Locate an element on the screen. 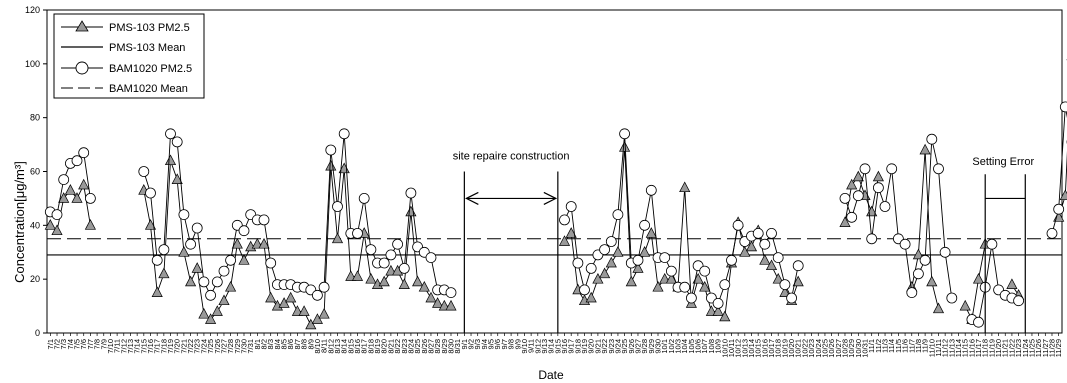 This screenshot has width=1067, height=383. x-tick-label: 10/10 is located at coordinates (724, 348).